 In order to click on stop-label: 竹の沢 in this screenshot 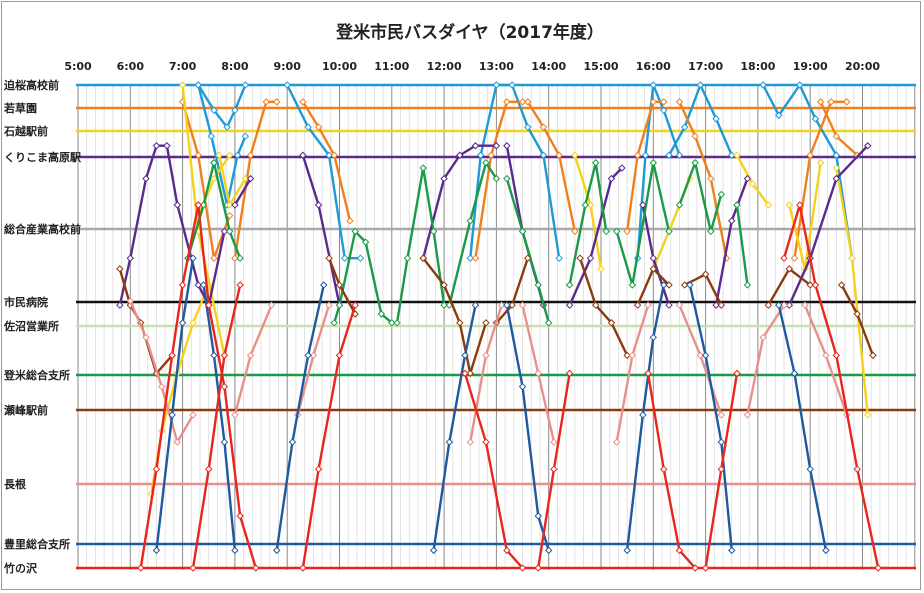, I will do `click(20, 568)`.